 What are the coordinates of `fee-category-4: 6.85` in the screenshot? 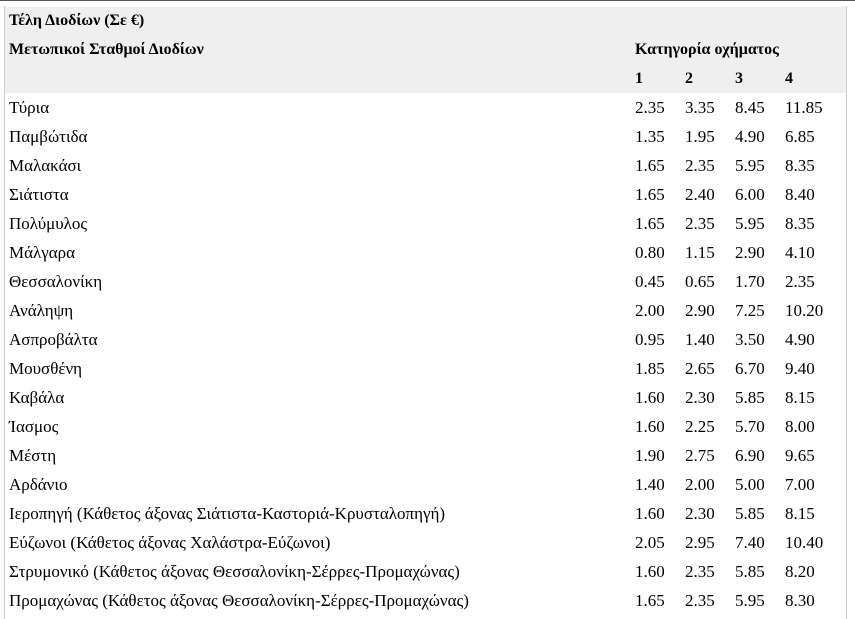 It's located at (814, 136).